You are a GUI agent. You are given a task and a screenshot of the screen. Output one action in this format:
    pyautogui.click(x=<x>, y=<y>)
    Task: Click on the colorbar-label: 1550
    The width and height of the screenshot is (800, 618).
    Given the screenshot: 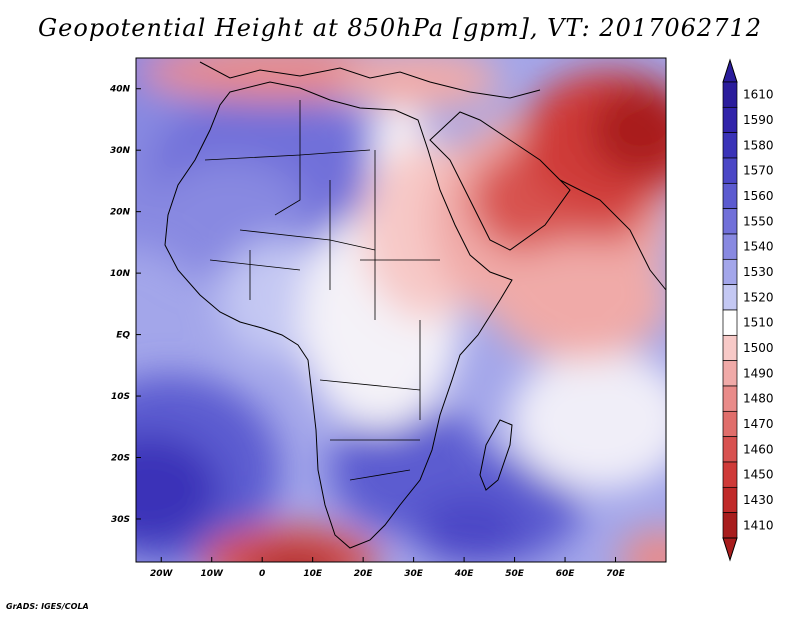 What is the action you would take?
    pyautogui.click(x=758, y=221)
    